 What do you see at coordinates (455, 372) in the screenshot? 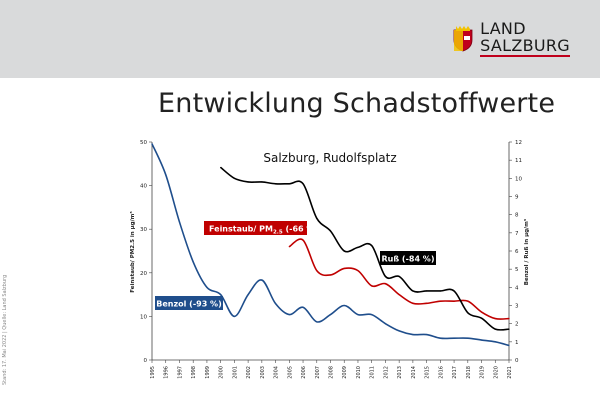
I see `x-tick-label: 2017` at bounding box center [455, 372].